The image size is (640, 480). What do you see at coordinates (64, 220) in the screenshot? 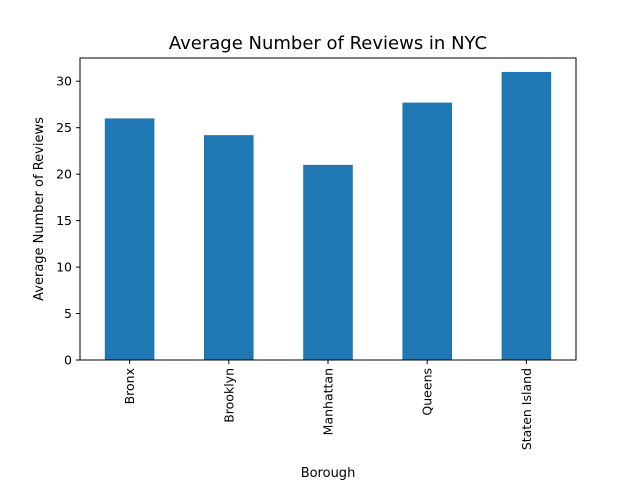
I see `y-tick-label: 15` at bounding box center [64, 220].